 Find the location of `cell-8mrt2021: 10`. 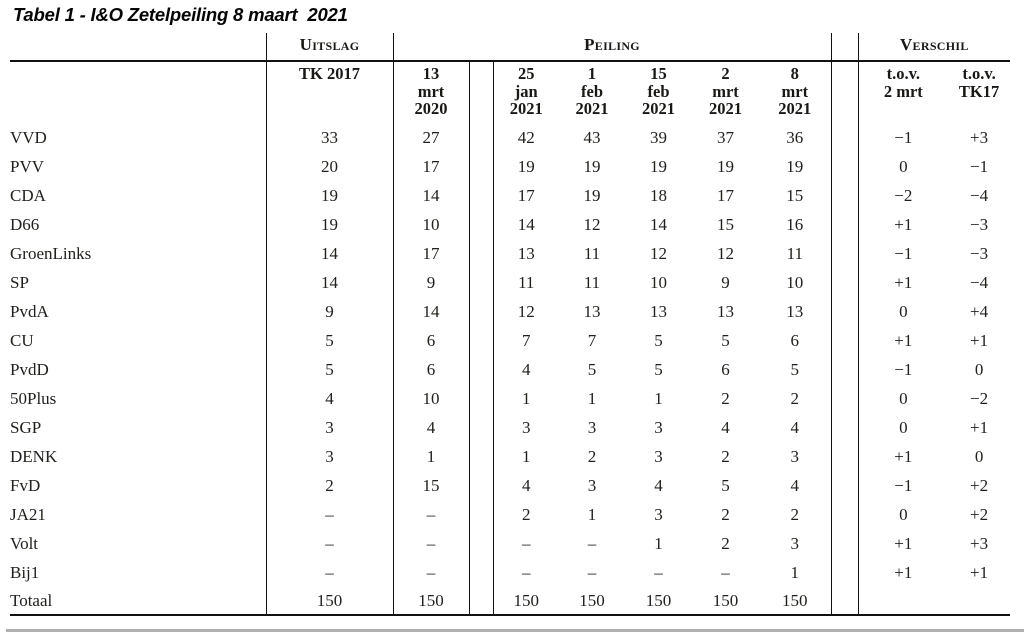

cell-8mrt2021: 10 is located at coordinates (795, 282).